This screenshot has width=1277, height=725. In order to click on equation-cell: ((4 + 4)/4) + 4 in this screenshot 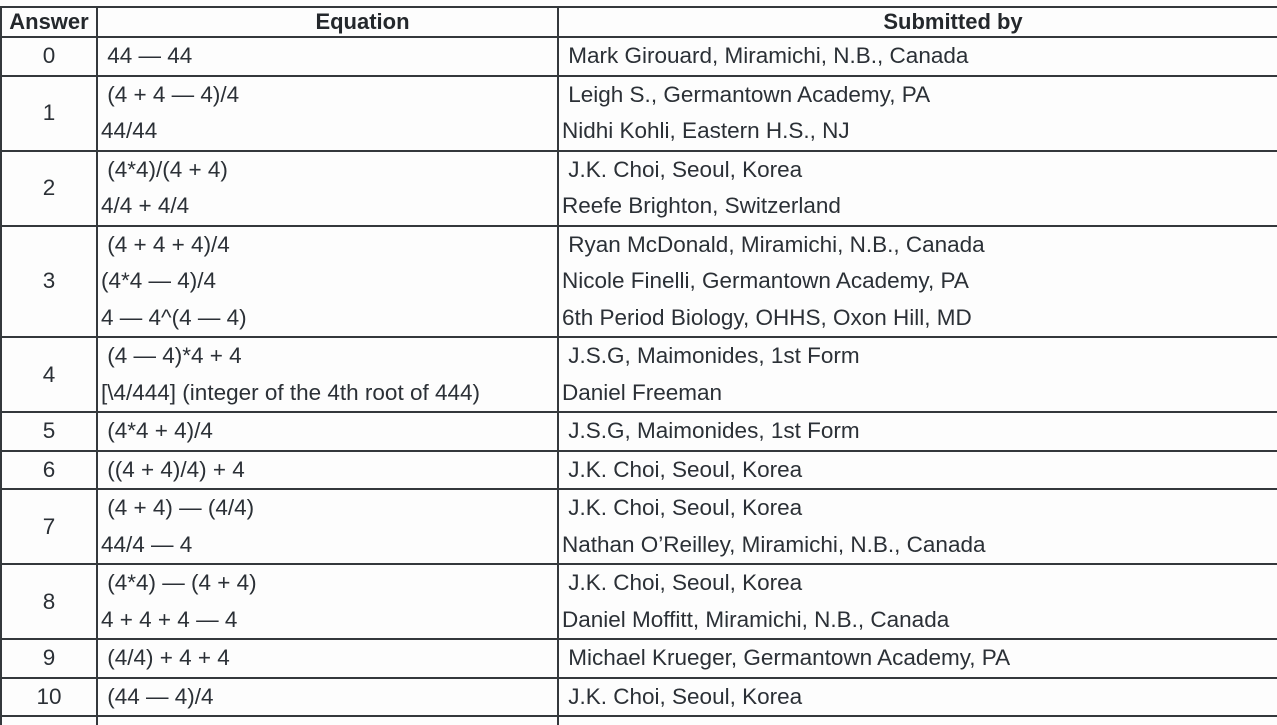, I will do `click(327, 469)`.